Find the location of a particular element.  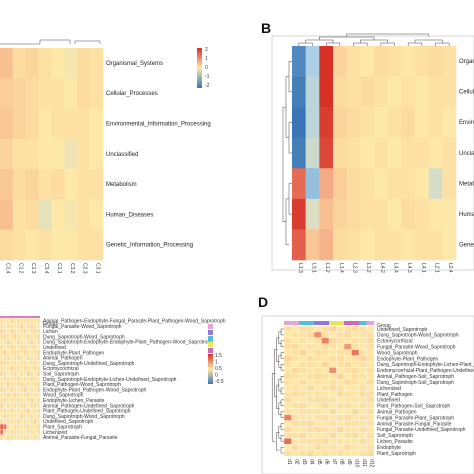

group-annotation-bar is located at coordinates (340, 323).